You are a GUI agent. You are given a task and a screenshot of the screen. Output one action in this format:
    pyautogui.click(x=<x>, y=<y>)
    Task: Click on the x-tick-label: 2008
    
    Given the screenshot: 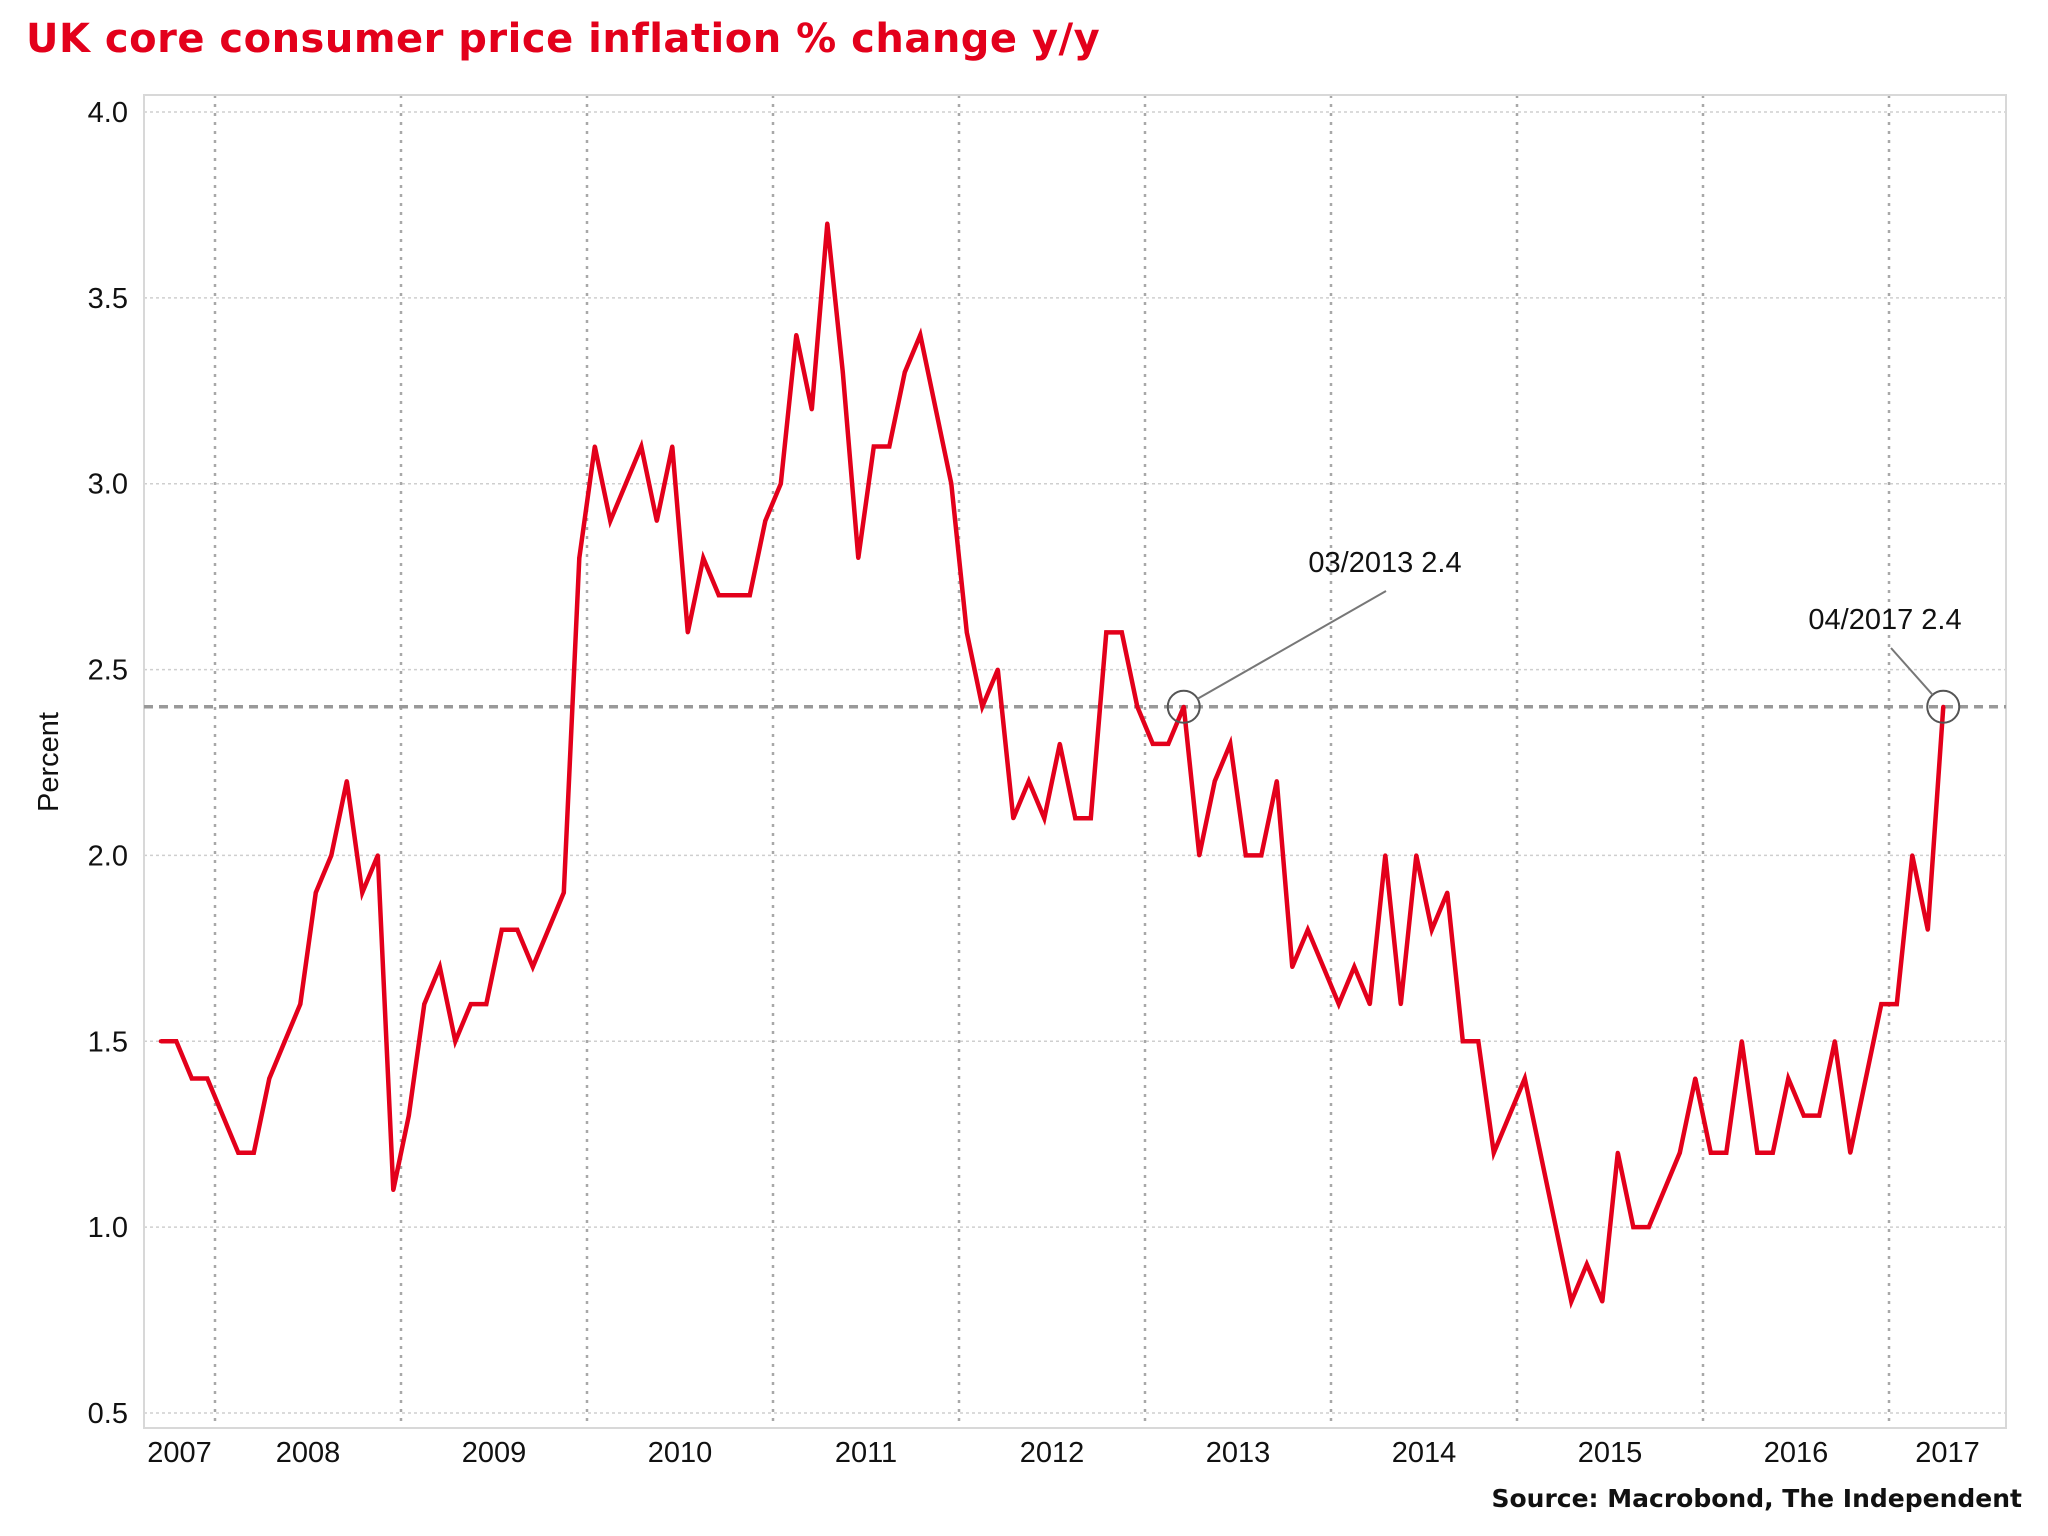 What is the action you would take?
    pyautogui.click(x=308, y=1453)
    